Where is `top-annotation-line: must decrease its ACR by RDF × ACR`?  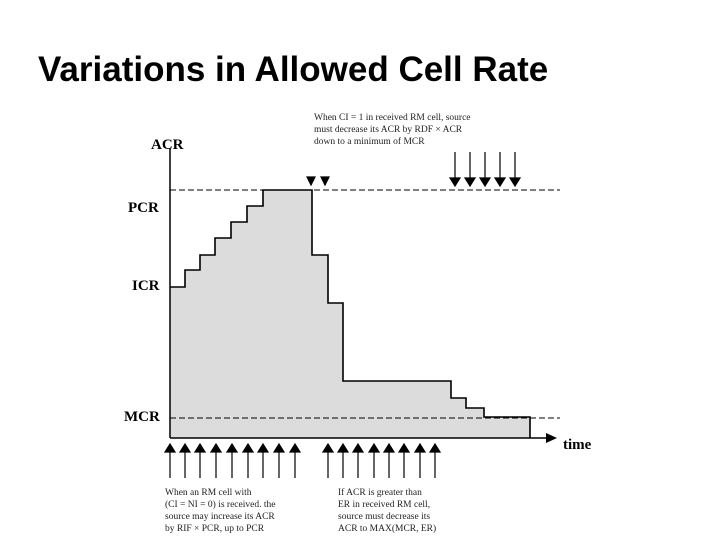
top-annotation-line: must decrease its ACR by RDF × ACR is located at coordinates (388, 130).